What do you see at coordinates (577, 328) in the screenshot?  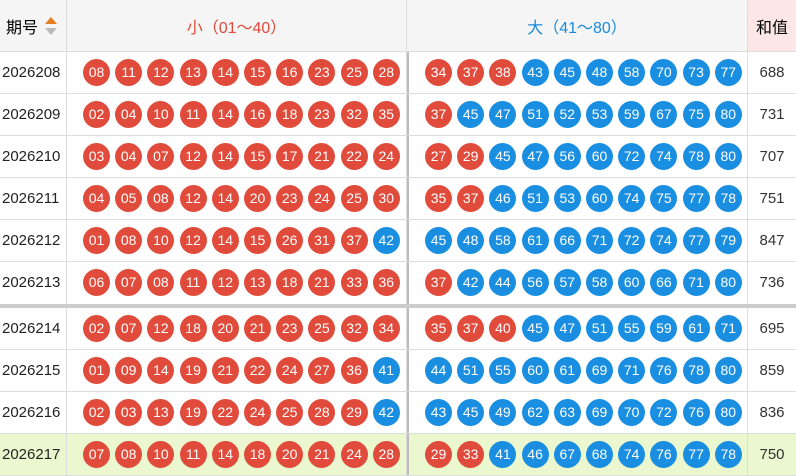 I see `big-cell: 35 37 40 45 47 51 55 59 61 71` at bounding box center [577, 328].